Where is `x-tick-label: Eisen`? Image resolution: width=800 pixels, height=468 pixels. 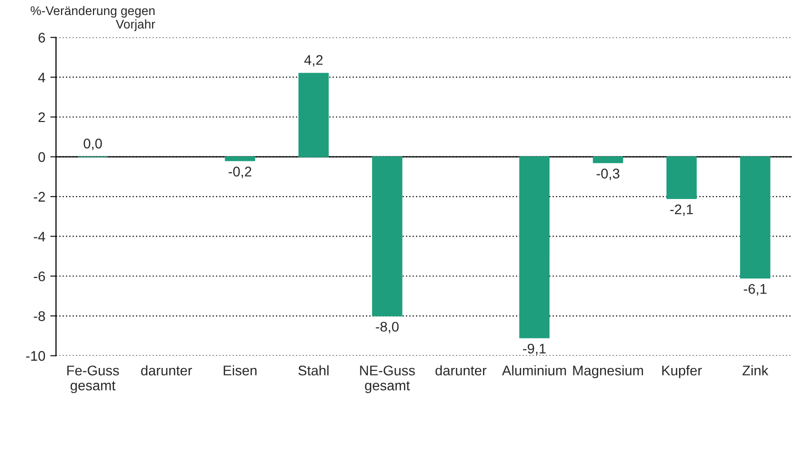
x-tick-label: Eisen is located at coordinates (240, 370).